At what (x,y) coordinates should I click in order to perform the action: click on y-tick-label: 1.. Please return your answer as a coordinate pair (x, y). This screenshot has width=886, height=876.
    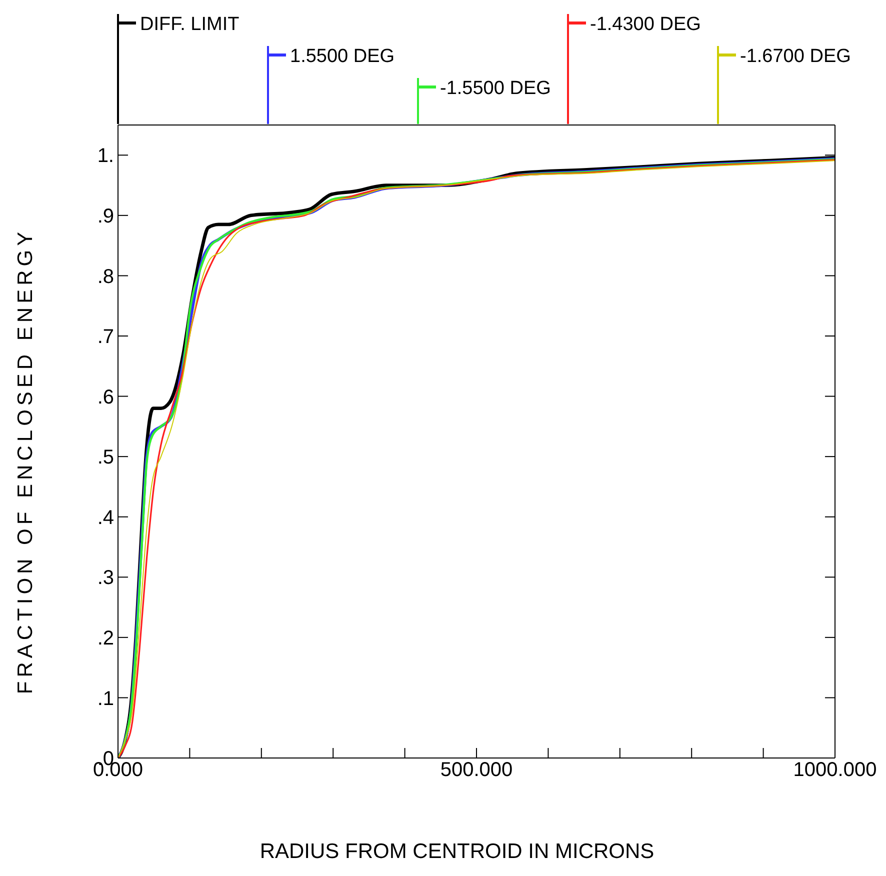
    Looking at the image, I should click on (105, 156).